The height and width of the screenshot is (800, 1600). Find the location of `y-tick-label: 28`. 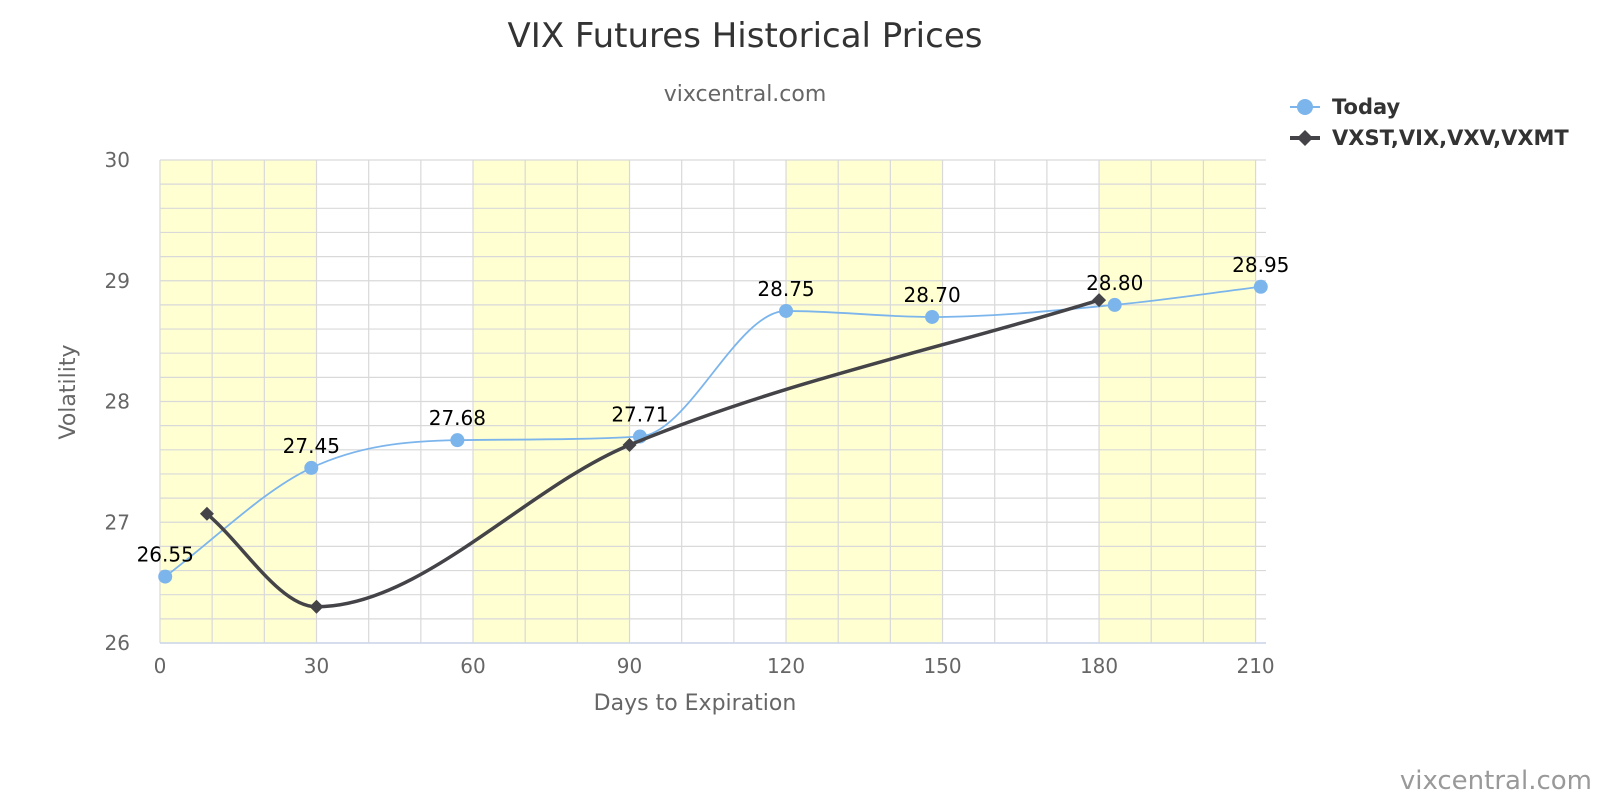

y-tick-label: 28 is located at coordinates (117, 402).